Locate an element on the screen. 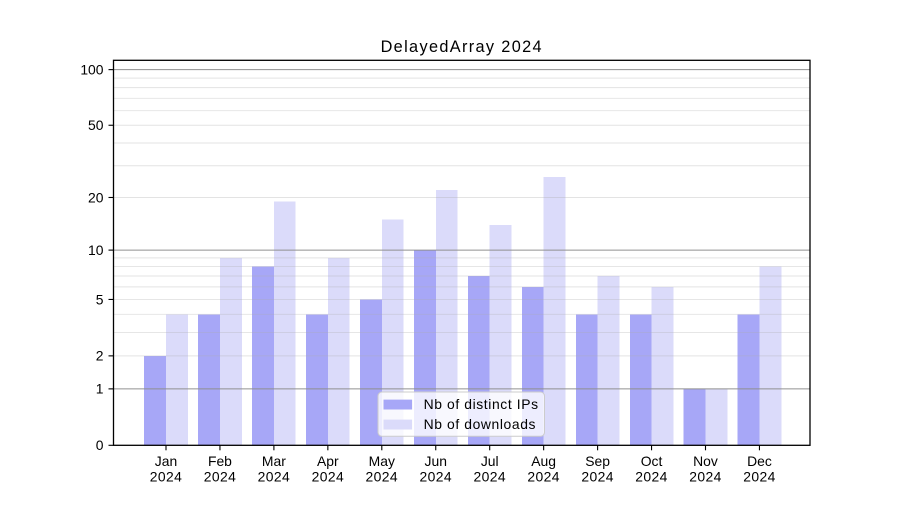 Image resolution: width=900 pixels, height=505 pixels. svg-text: Jan is located at coordinates (166, 461).